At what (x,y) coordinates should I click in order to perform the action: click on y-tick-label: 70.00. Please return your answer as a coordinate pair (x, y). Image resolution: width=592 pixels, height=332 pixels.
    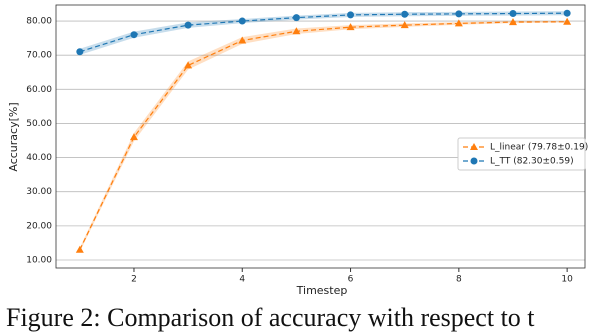
    Looking at the image, I should click on (39, 56).